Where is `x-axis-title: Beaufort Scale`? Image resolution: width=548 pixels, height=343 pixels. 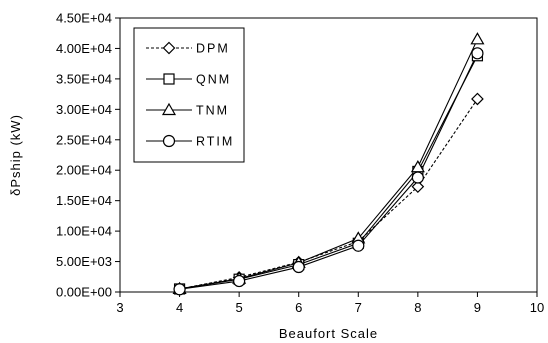 x-axis-title: Beaufort Scale is located at coordinates (328, 333).